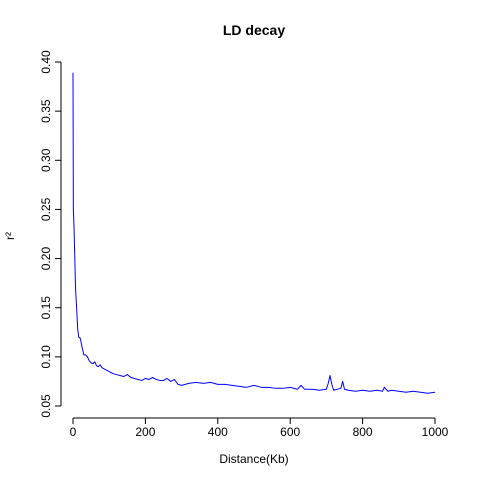 The width and height of the screenshot is (480, 480). I want to click on x-tick-label: 400, so click(218, 432).